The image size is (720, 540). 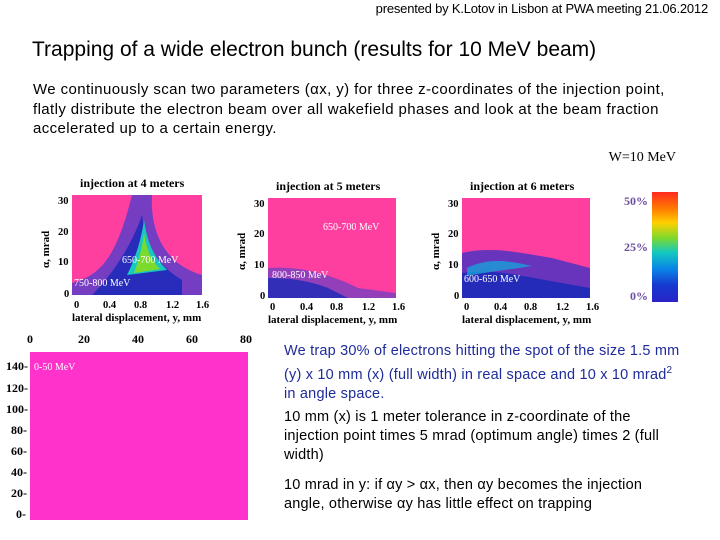 I want to click on band-label: 600-650 MeV, so click(x=492, y=279).